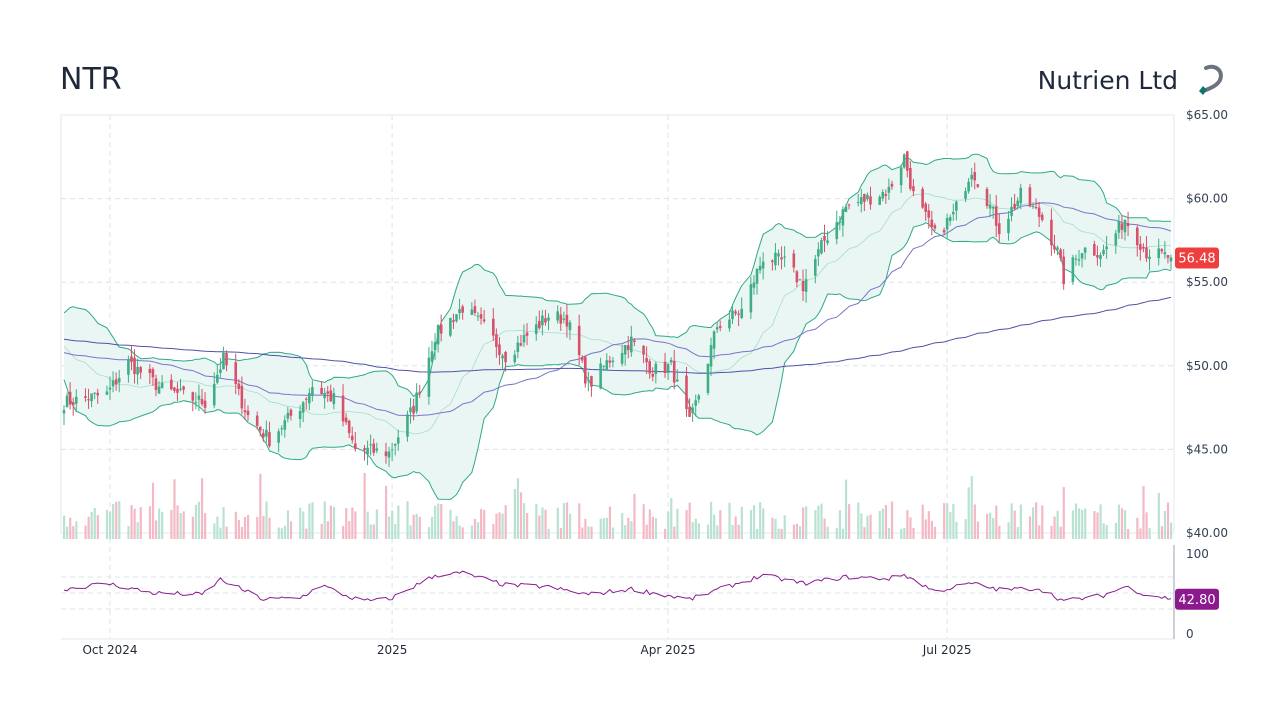 Image resolution: width=1280 pixels, height=720 pixels. What do you see at coordinates (668, 650) in the screenshot?
I see `time-axis-label: Apr 2025` at bounding box center [668, 650].